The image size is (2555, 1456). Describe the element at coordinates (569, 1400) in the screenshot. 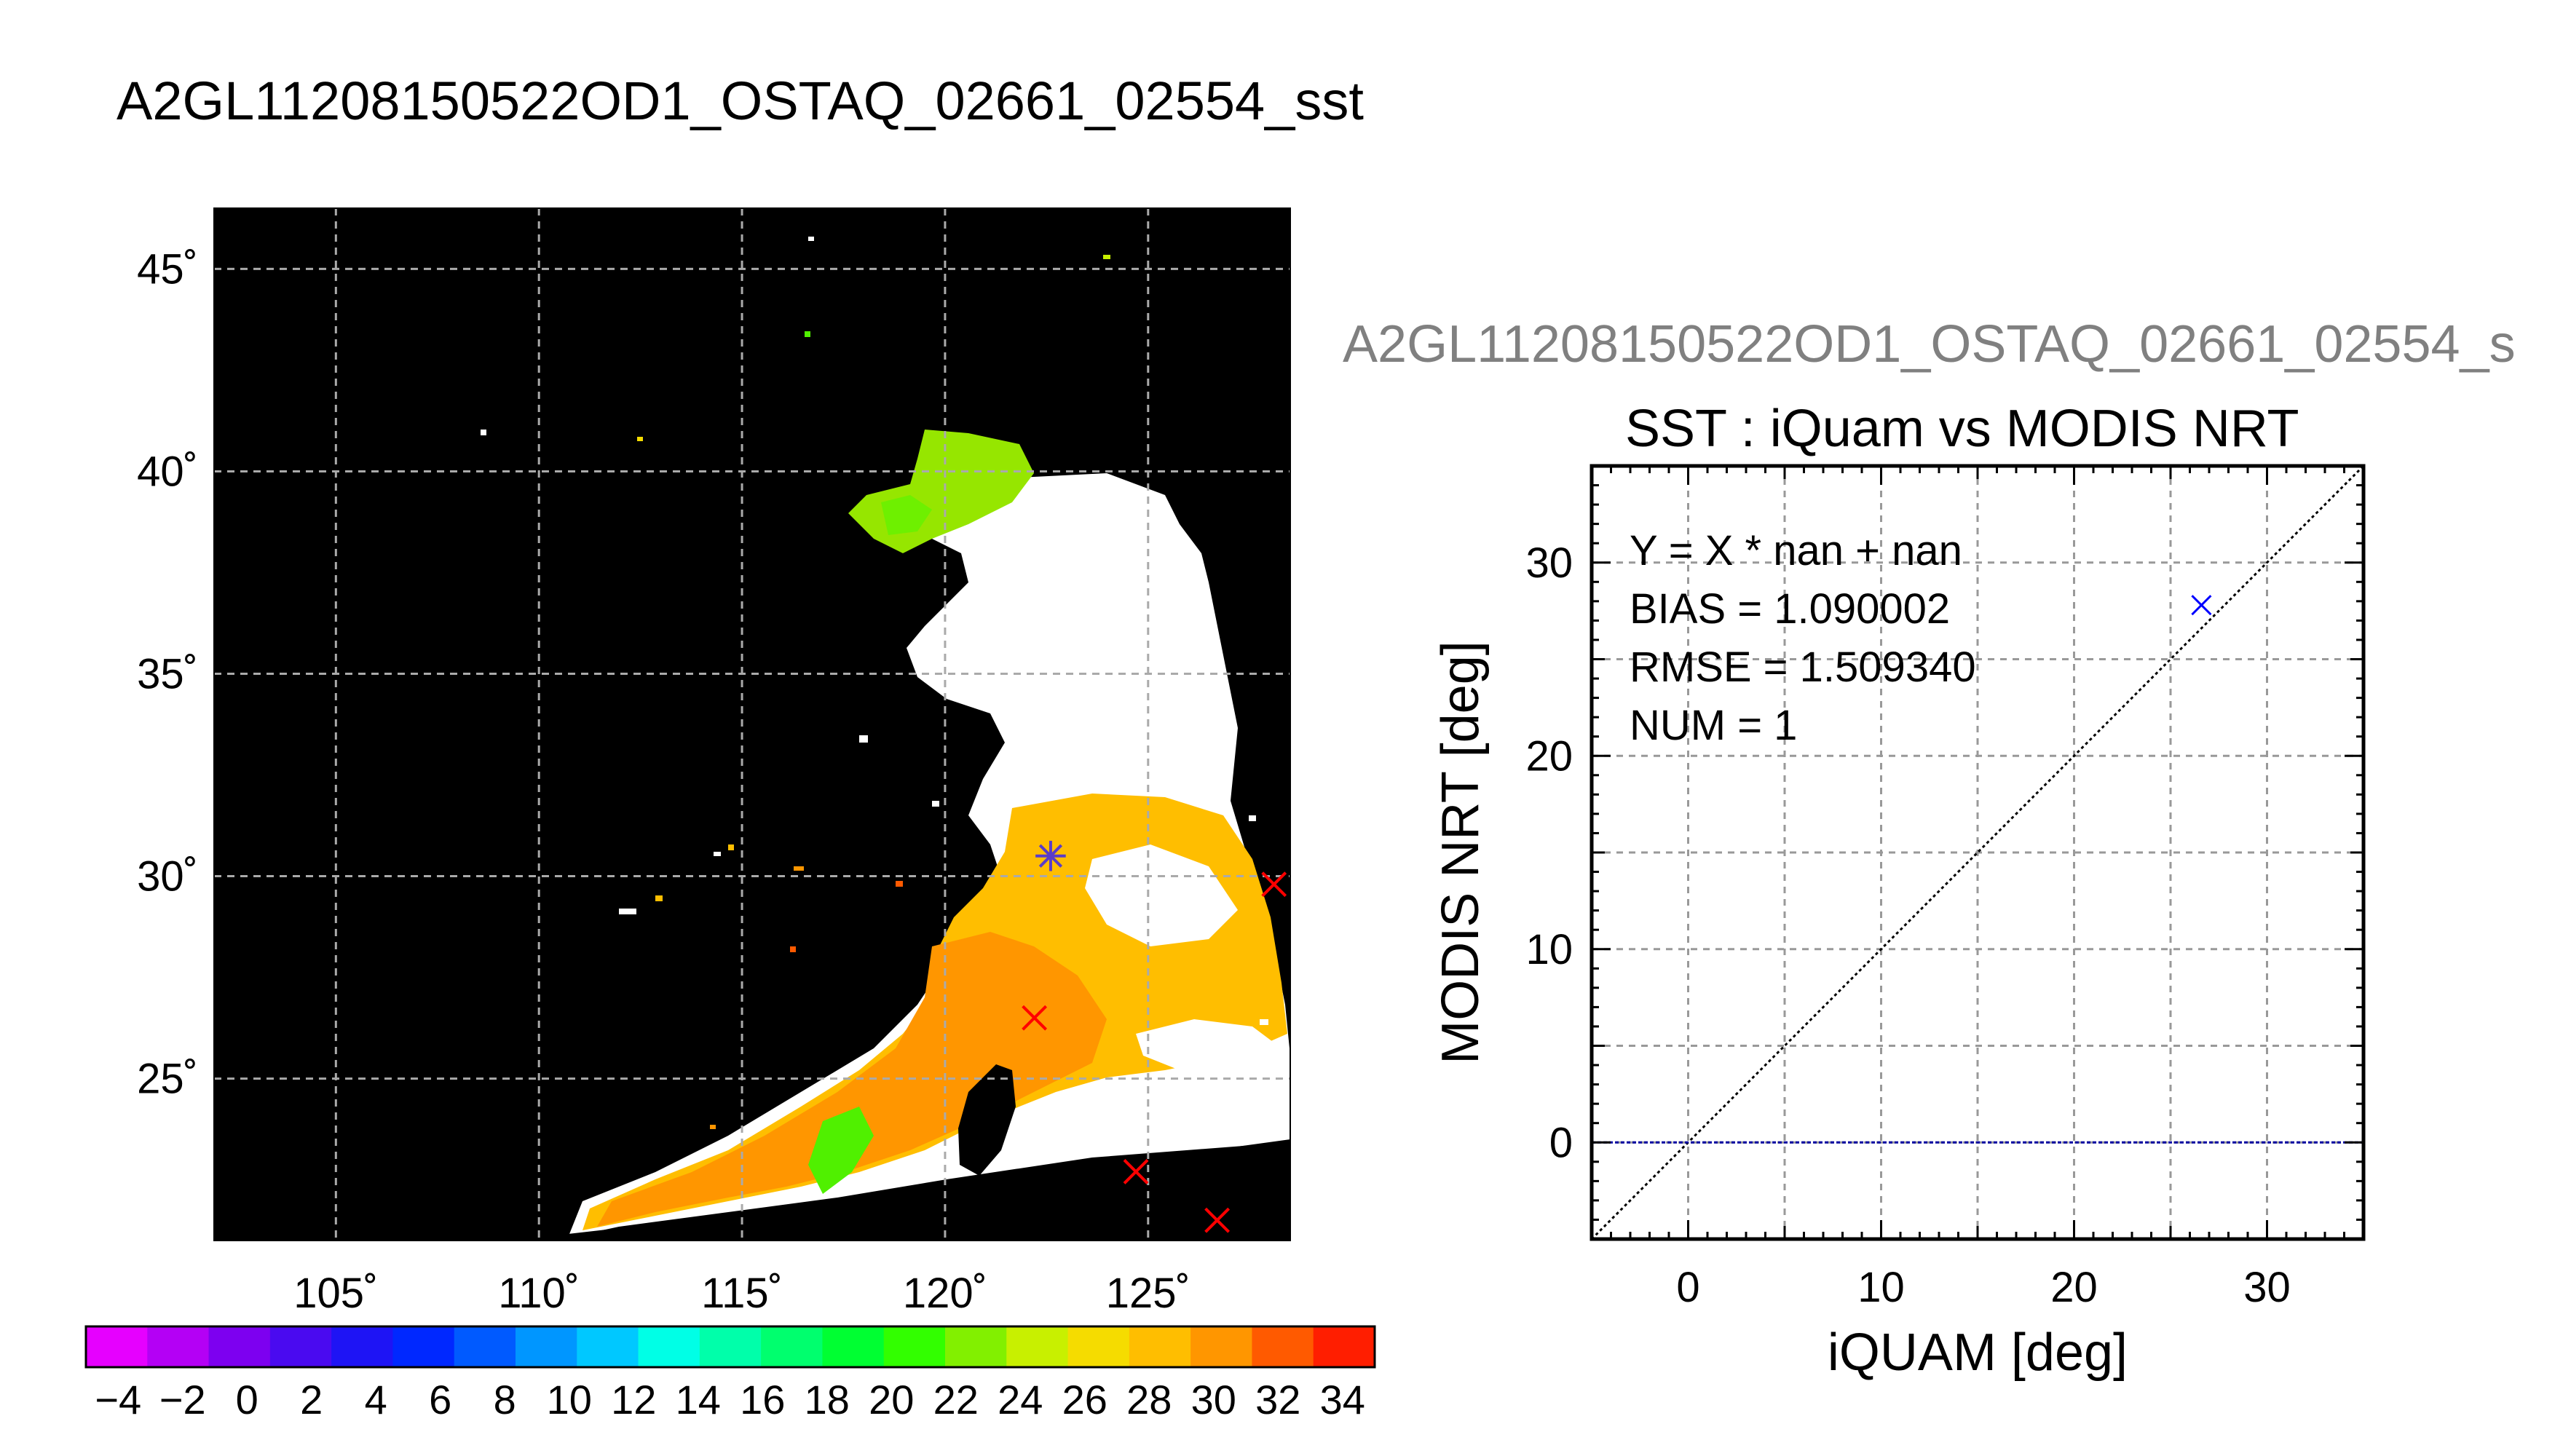

I see `colorbar-tick-label: 10` at that location.